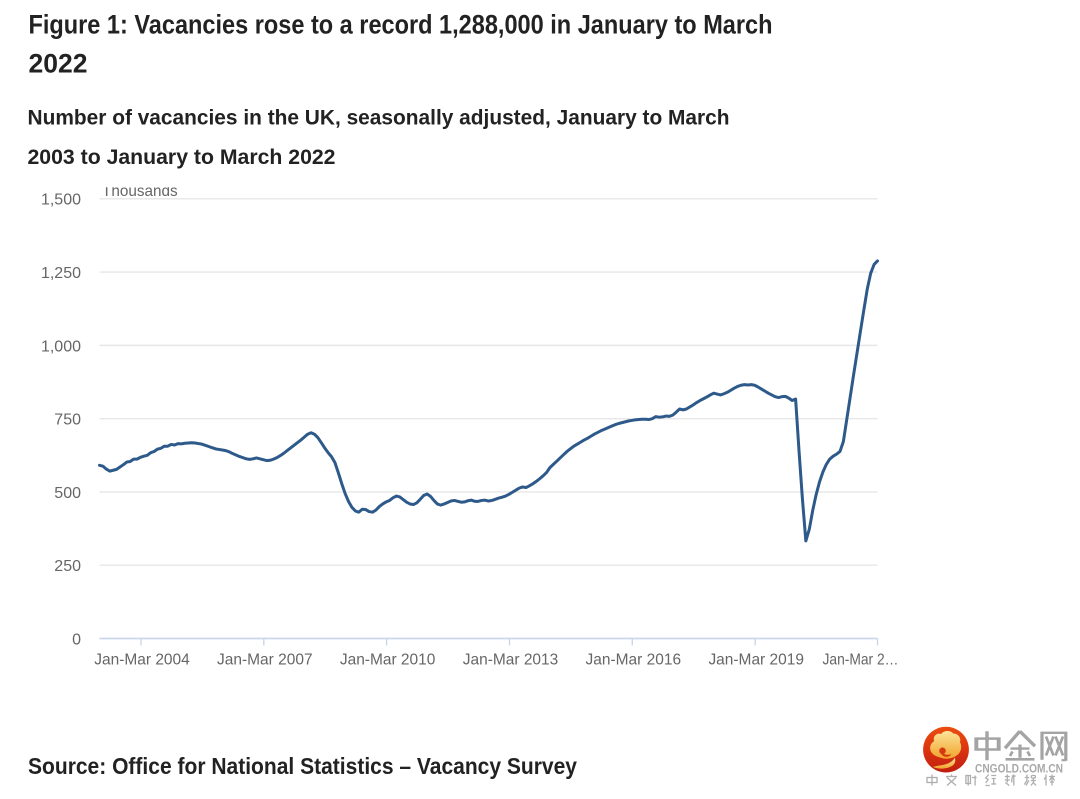 The image size is (1080, 799). I want to click on svg-text: 1,250, so click(61, 273).